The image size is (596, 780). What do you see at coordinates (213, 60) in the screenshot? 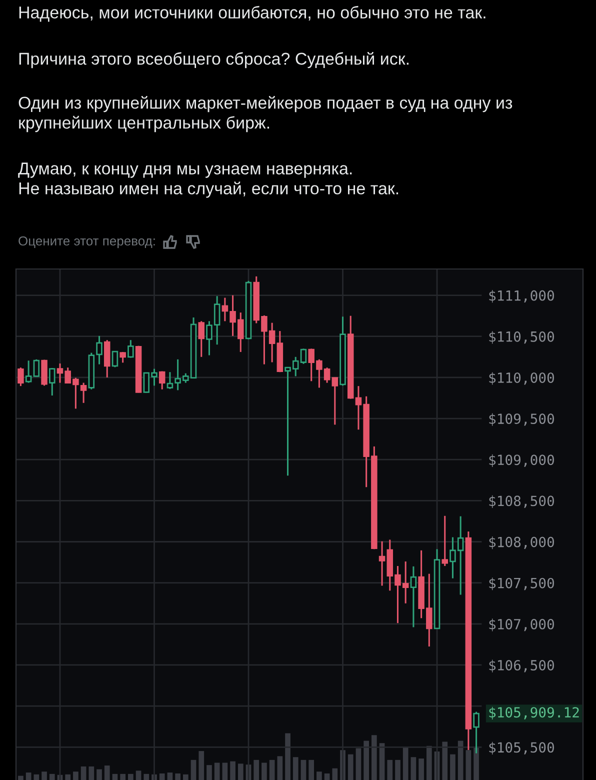
I see `text: Причина этого всеобщего сброса? Судебный иск.` at bounding box center [213, 60].